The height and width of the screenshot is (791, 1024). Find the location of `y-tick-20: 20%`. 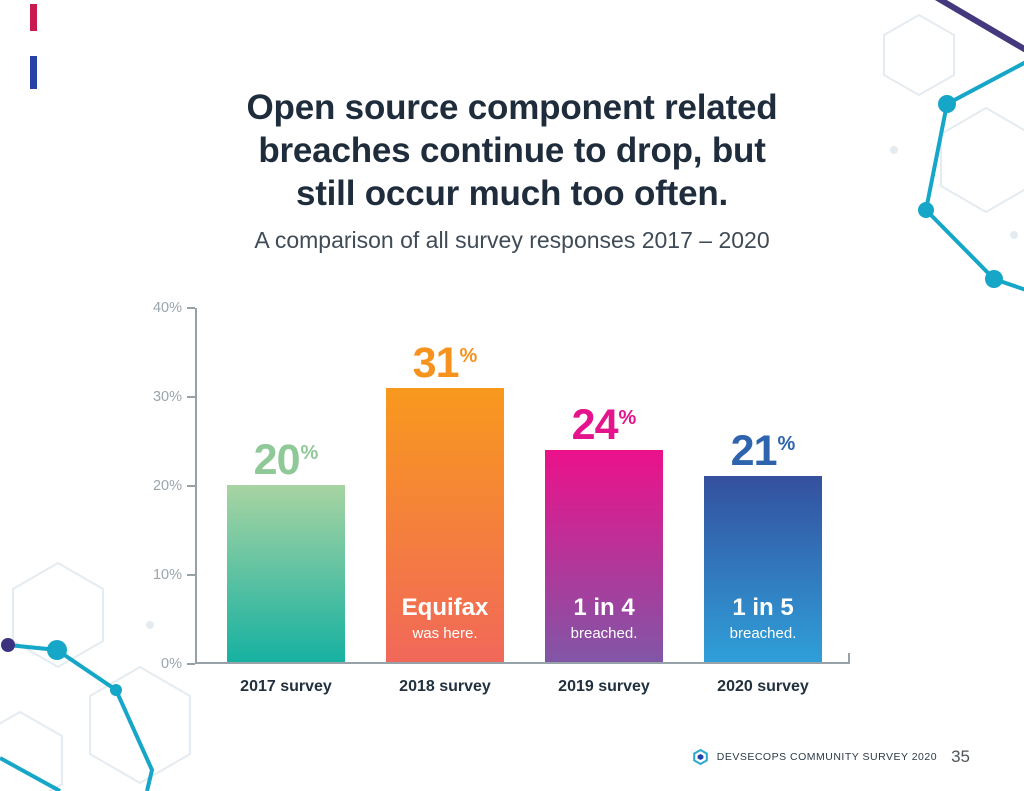

y-tick-20: 20% is located at coordinates (174, 486).